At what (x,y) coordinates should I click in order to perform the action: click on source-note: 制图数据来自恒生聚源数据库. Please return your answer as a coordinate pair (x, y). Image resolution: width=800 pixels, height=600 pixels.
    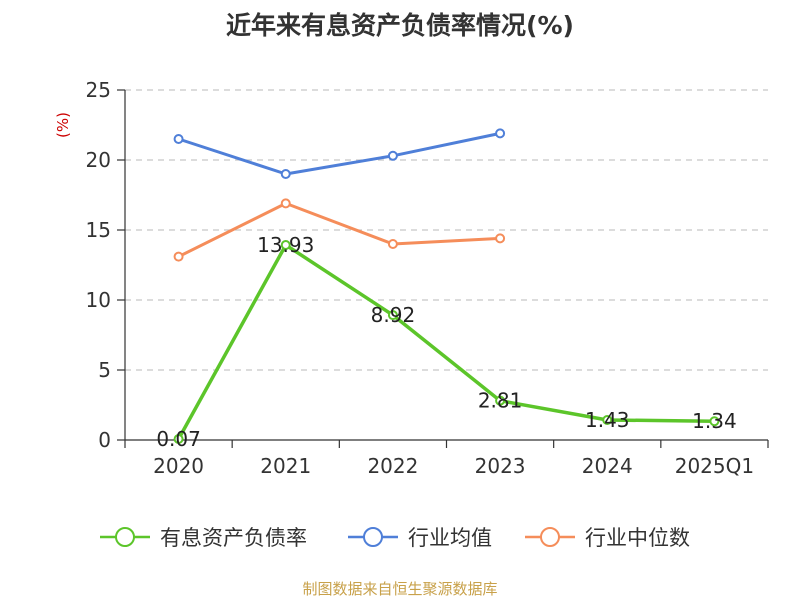
    Looking at the image, I should click on (400, 589).